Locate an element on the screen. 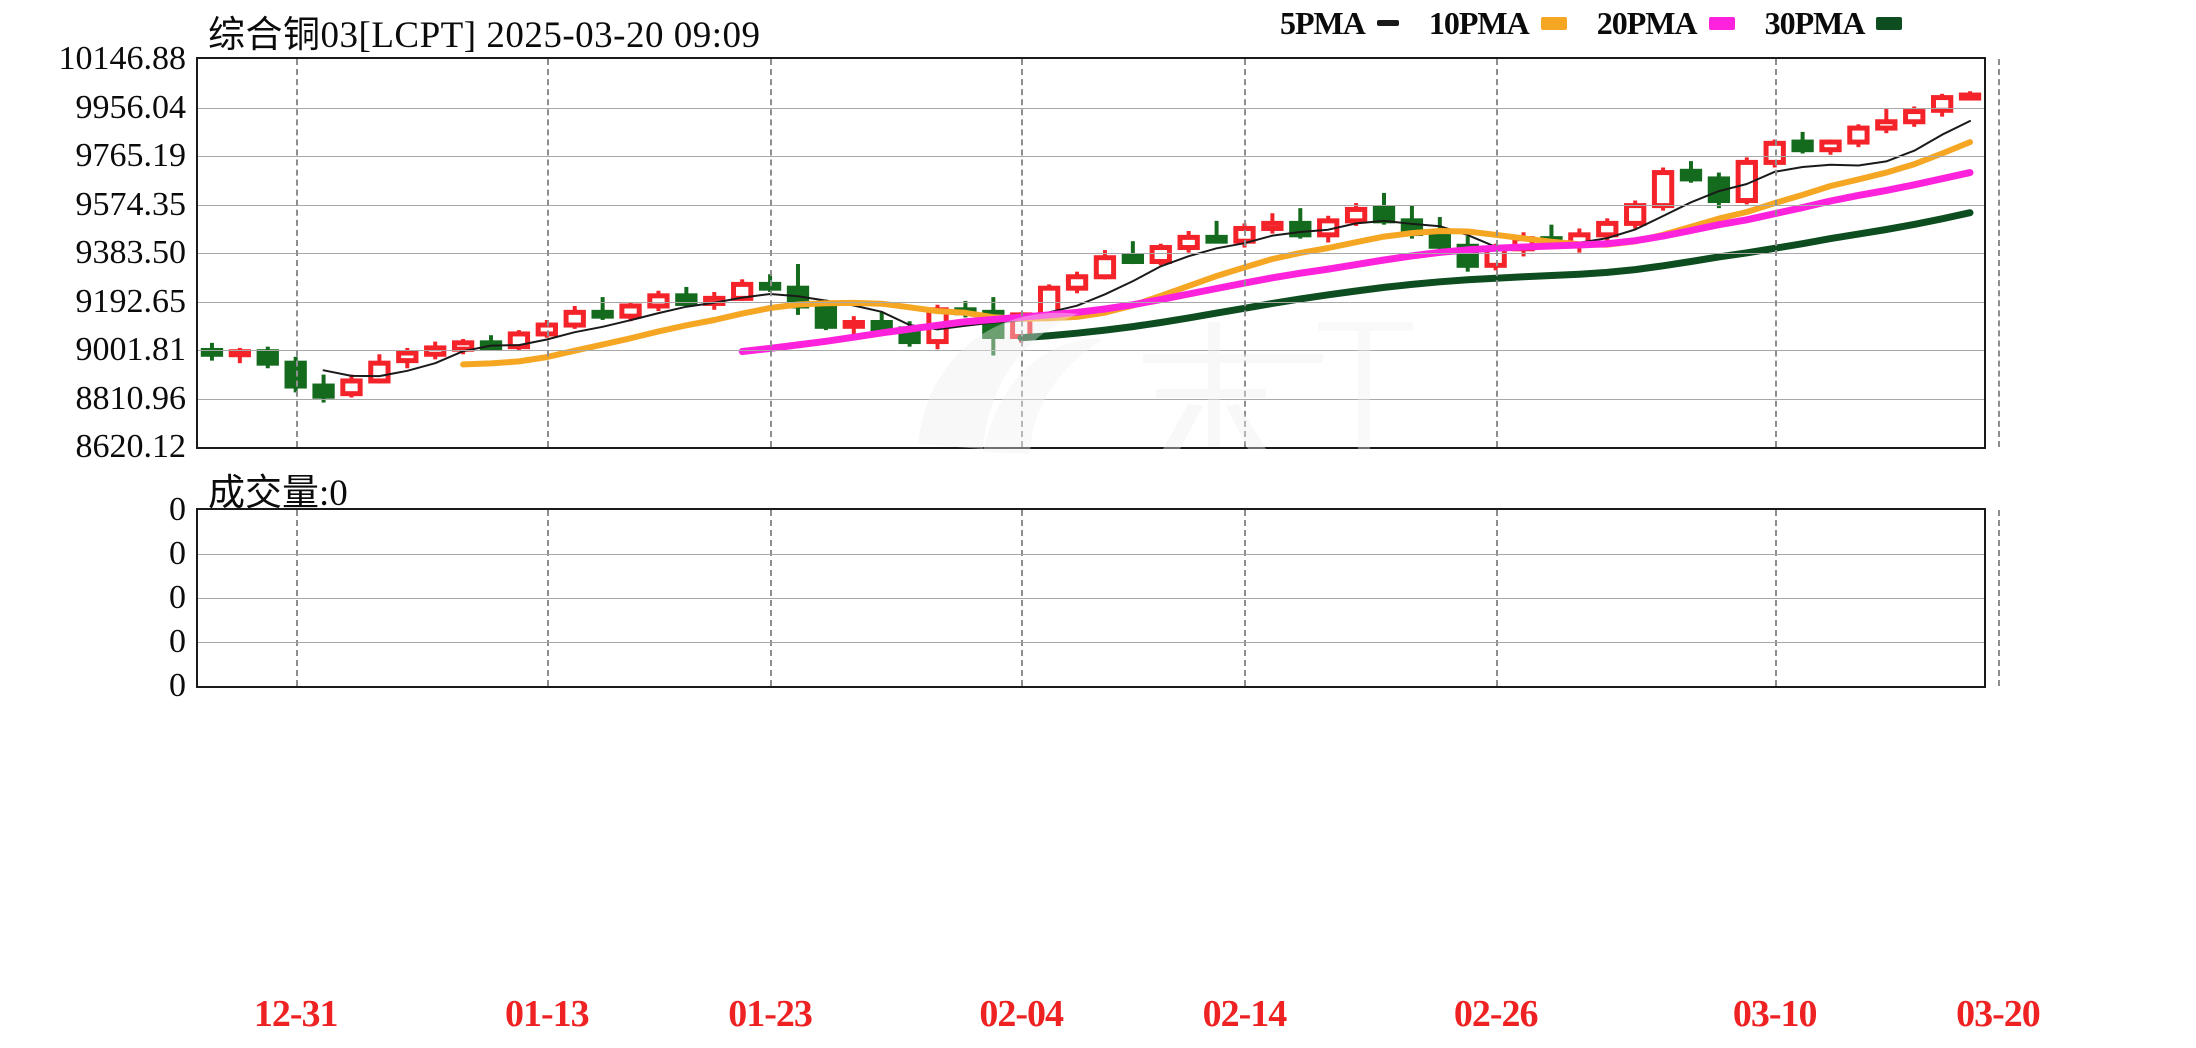  x-axis-tick-label: 01-23 is located at coordinates (770, 1014).